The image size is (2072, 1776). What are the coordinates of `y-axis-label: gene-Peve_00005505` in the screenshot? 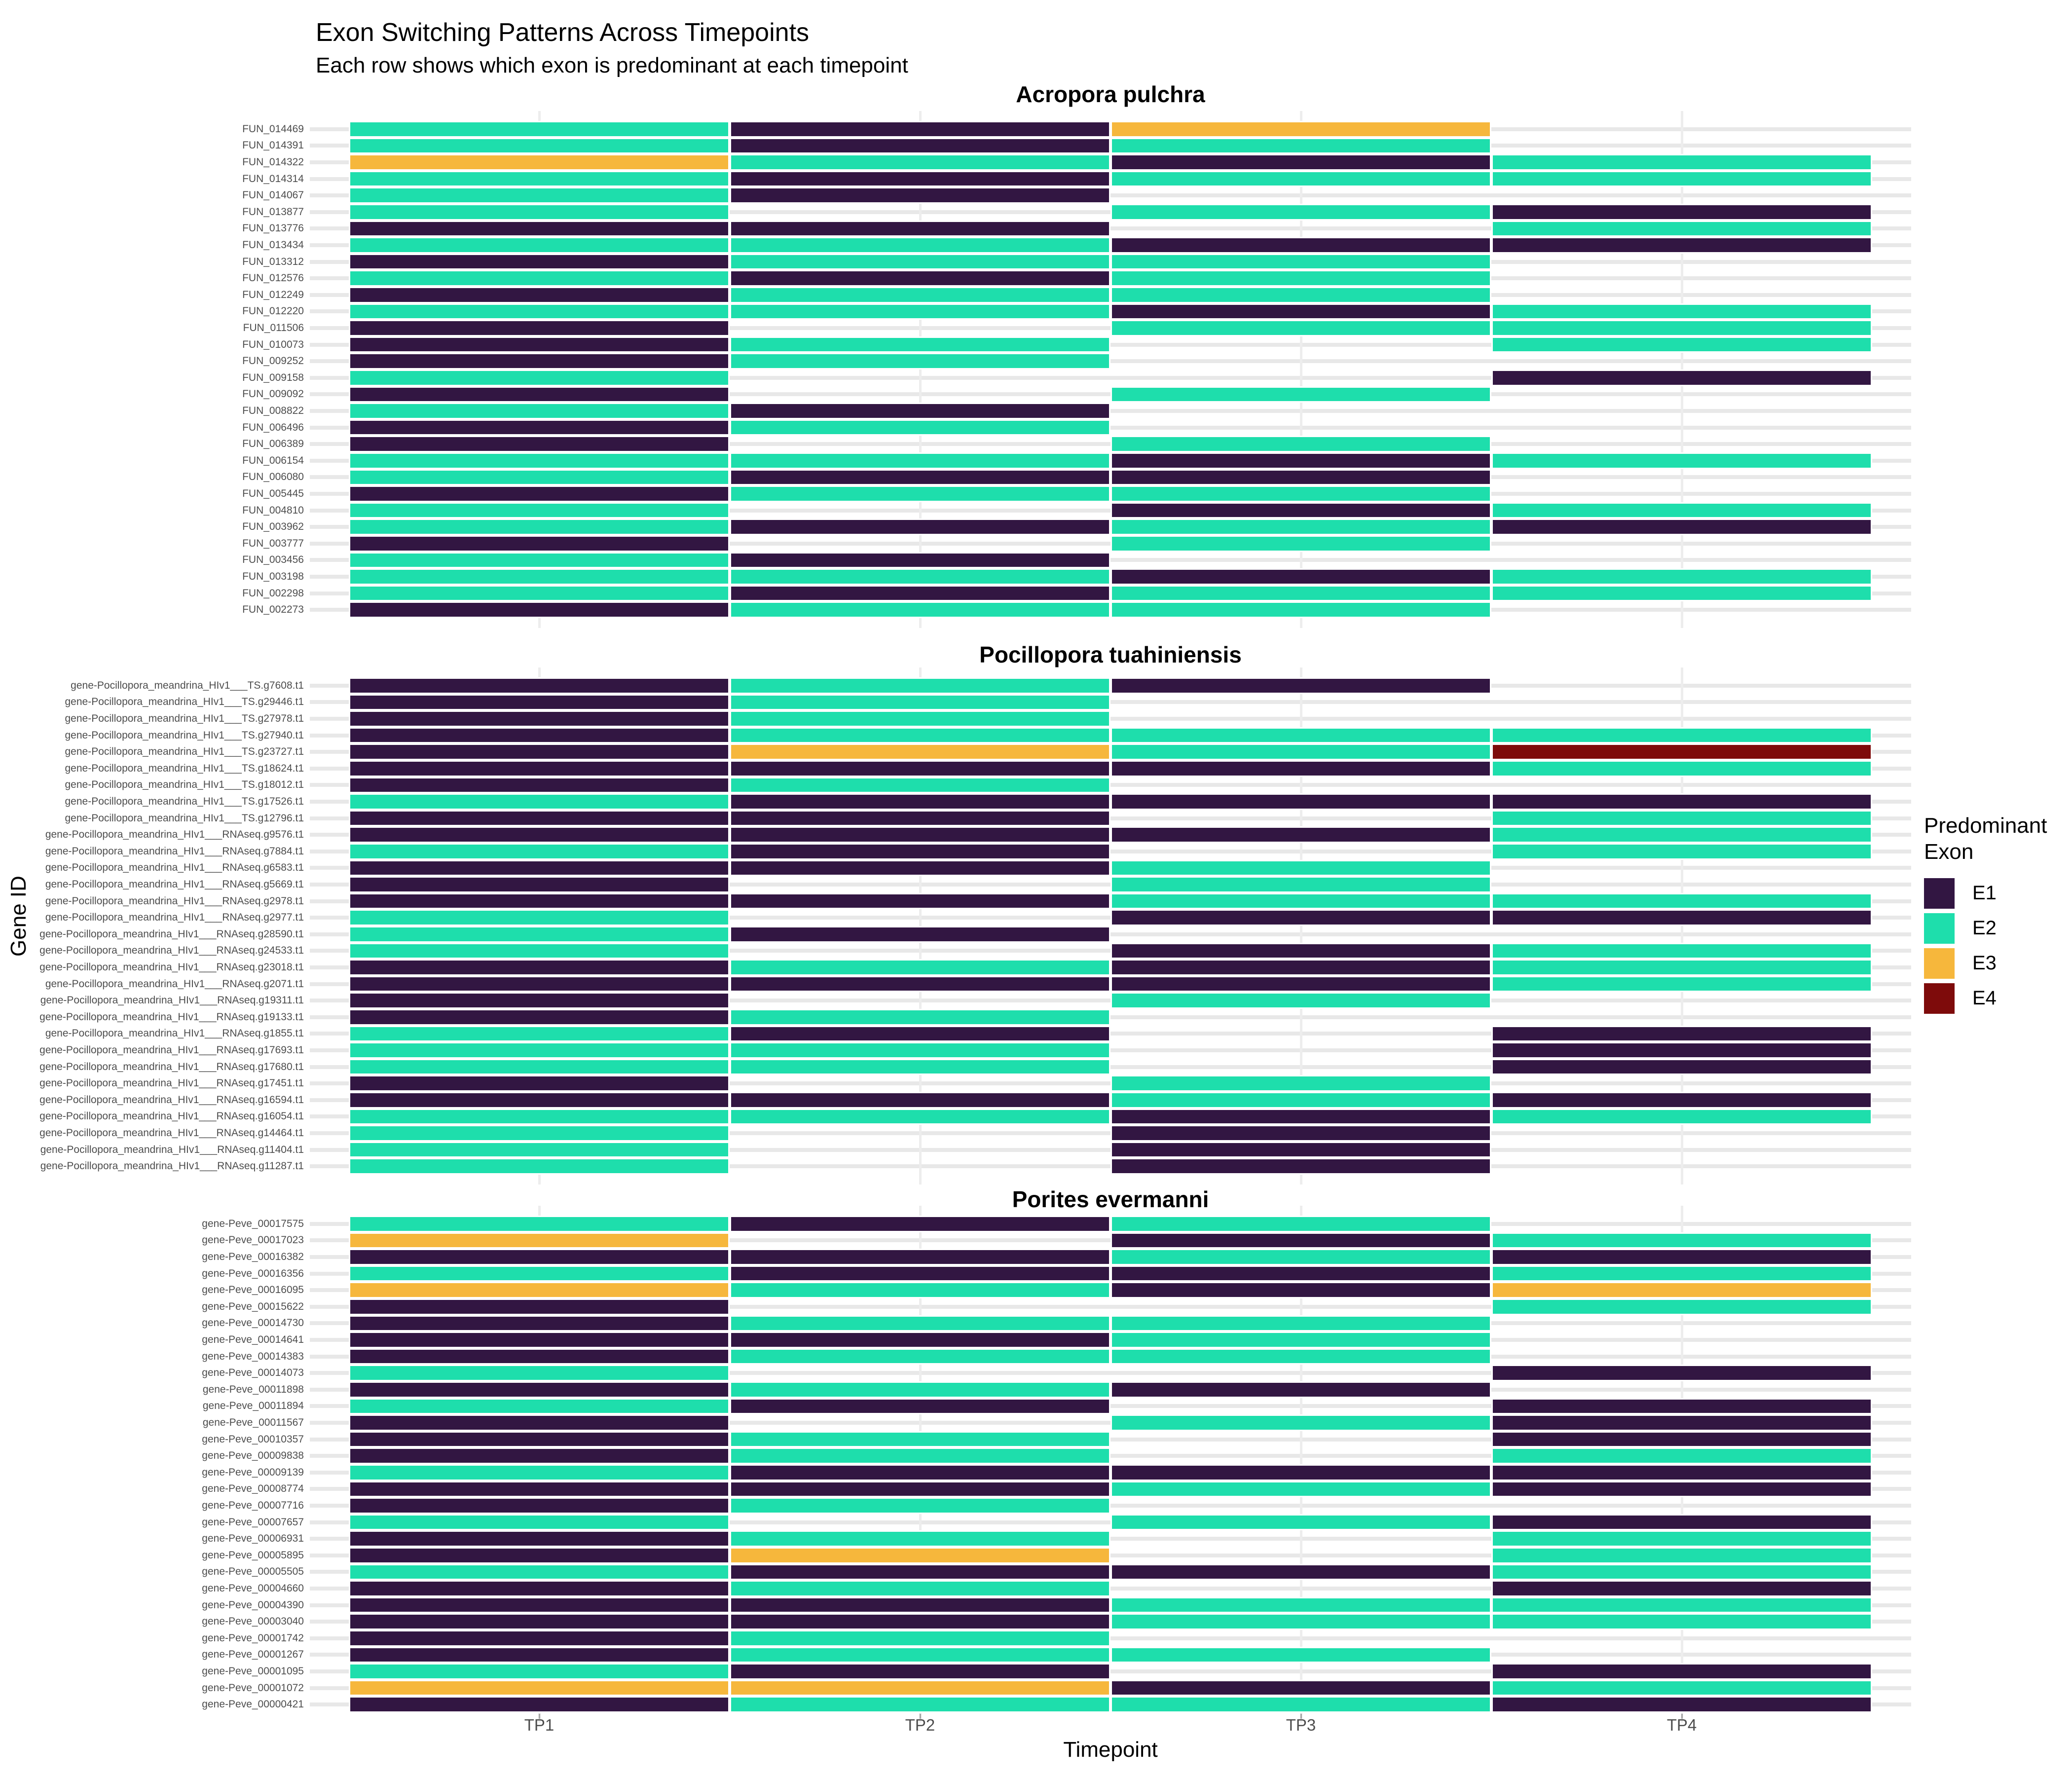 It's located at (253, 1572).